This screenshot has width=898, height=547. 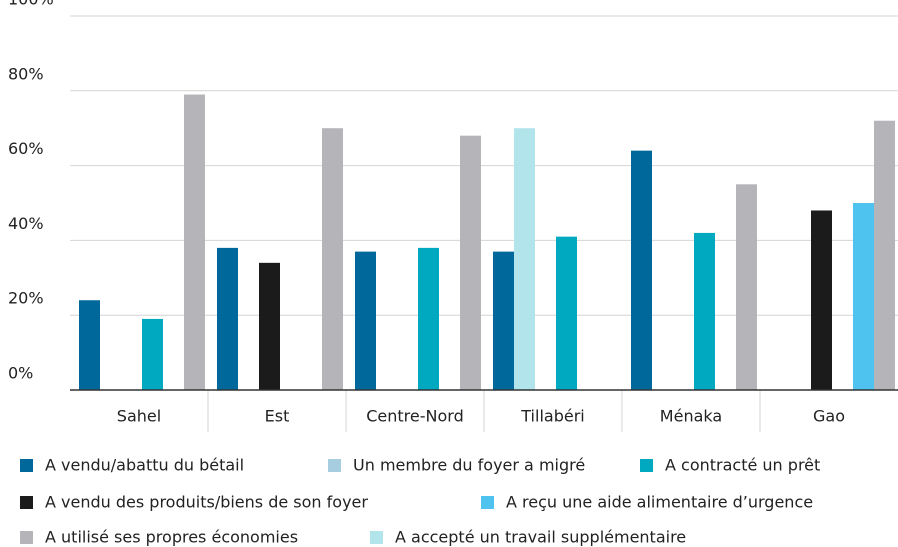 What do you see at coordinates (139, 416) in the screenshot?
I see `x-tick-label: Sahel` at bounding box center [139, 416].